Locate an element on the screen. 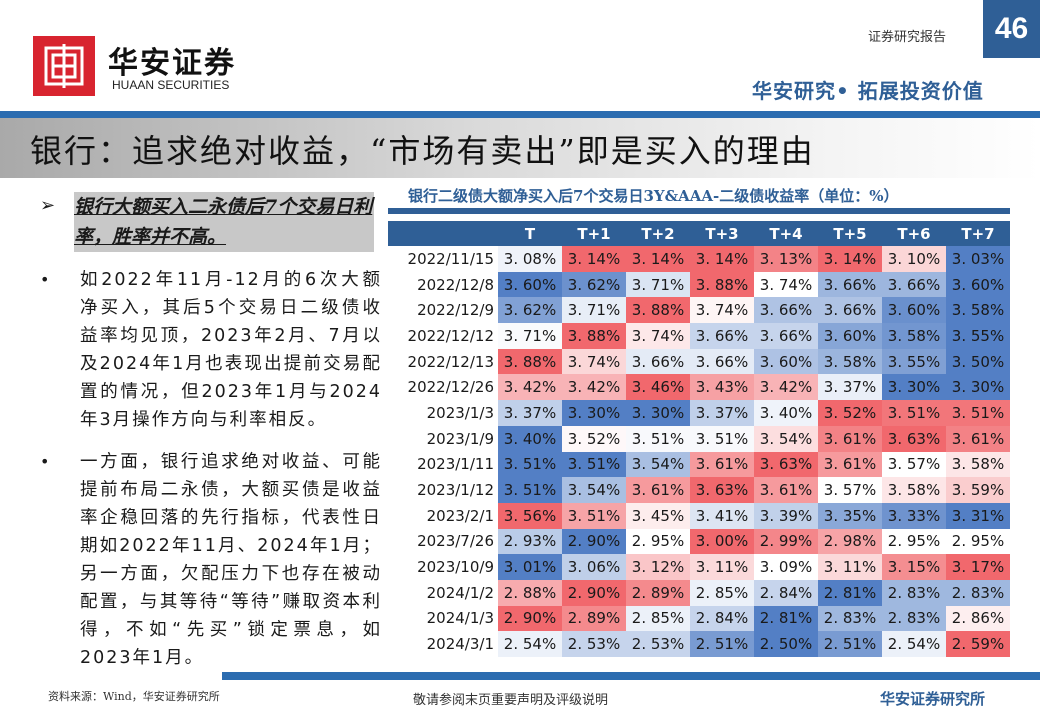 Image resolution: width=1040 pixels, height=720 pixels. heat-cell: 2. 50% is located at coordinates (786, 644).